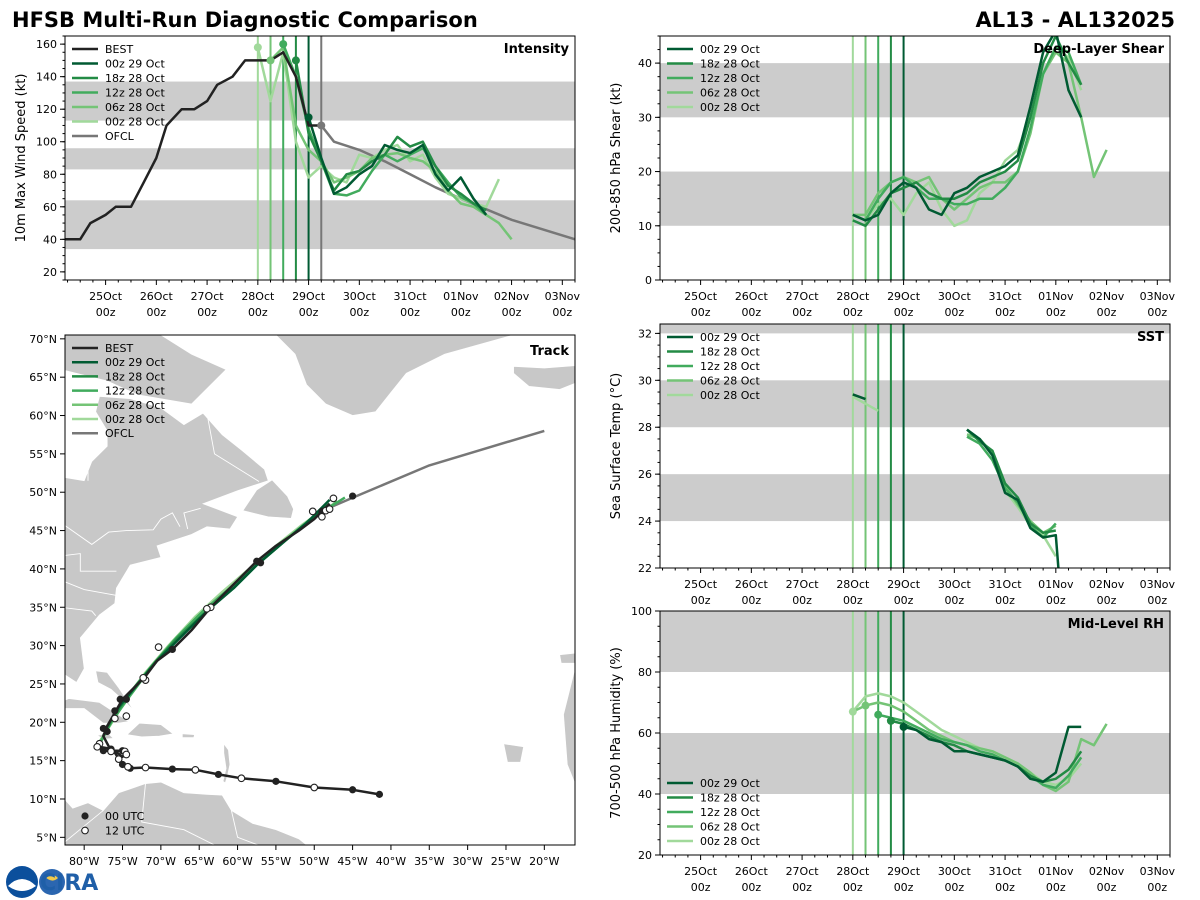  Describe the element at coordinates (119, 348) in the screenshot. I see `track-legend-label: BEST` at that location.